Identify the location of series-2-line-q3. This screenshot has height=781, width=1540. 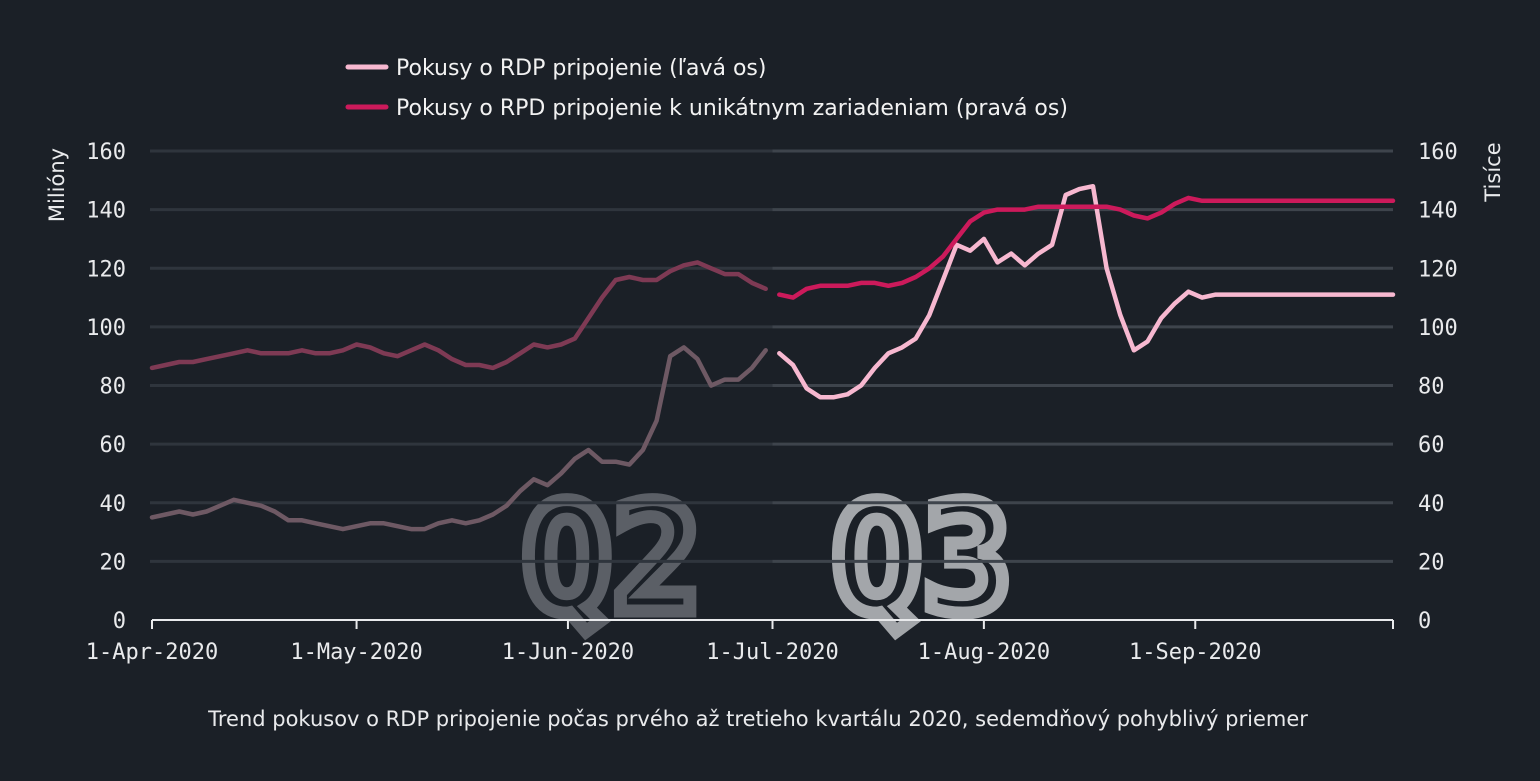
(1086, 247).